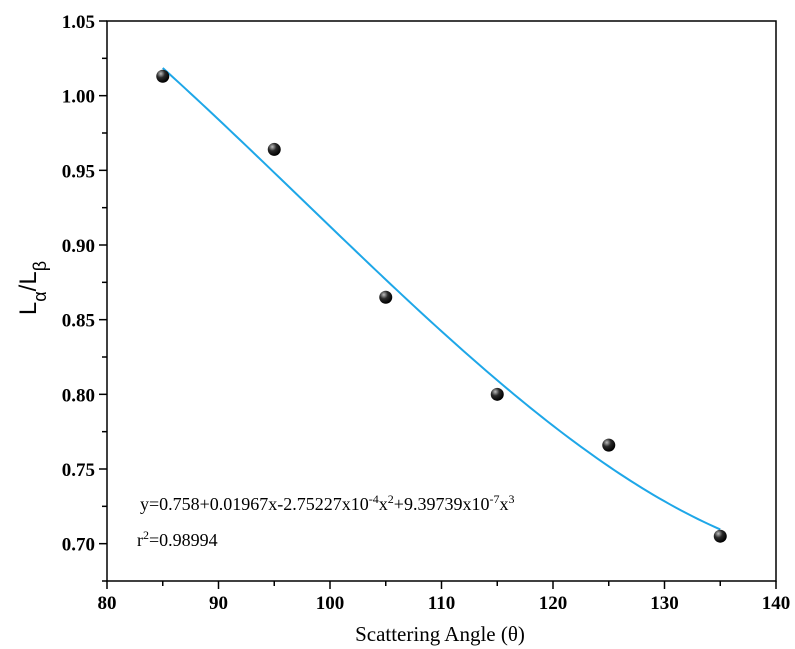 The width and height of the screenshot is (795, 649). What do you see at coordinates (553, 603) in the screenshot?
I see `x-tick-label: 120` at bounding box center [553, 603].